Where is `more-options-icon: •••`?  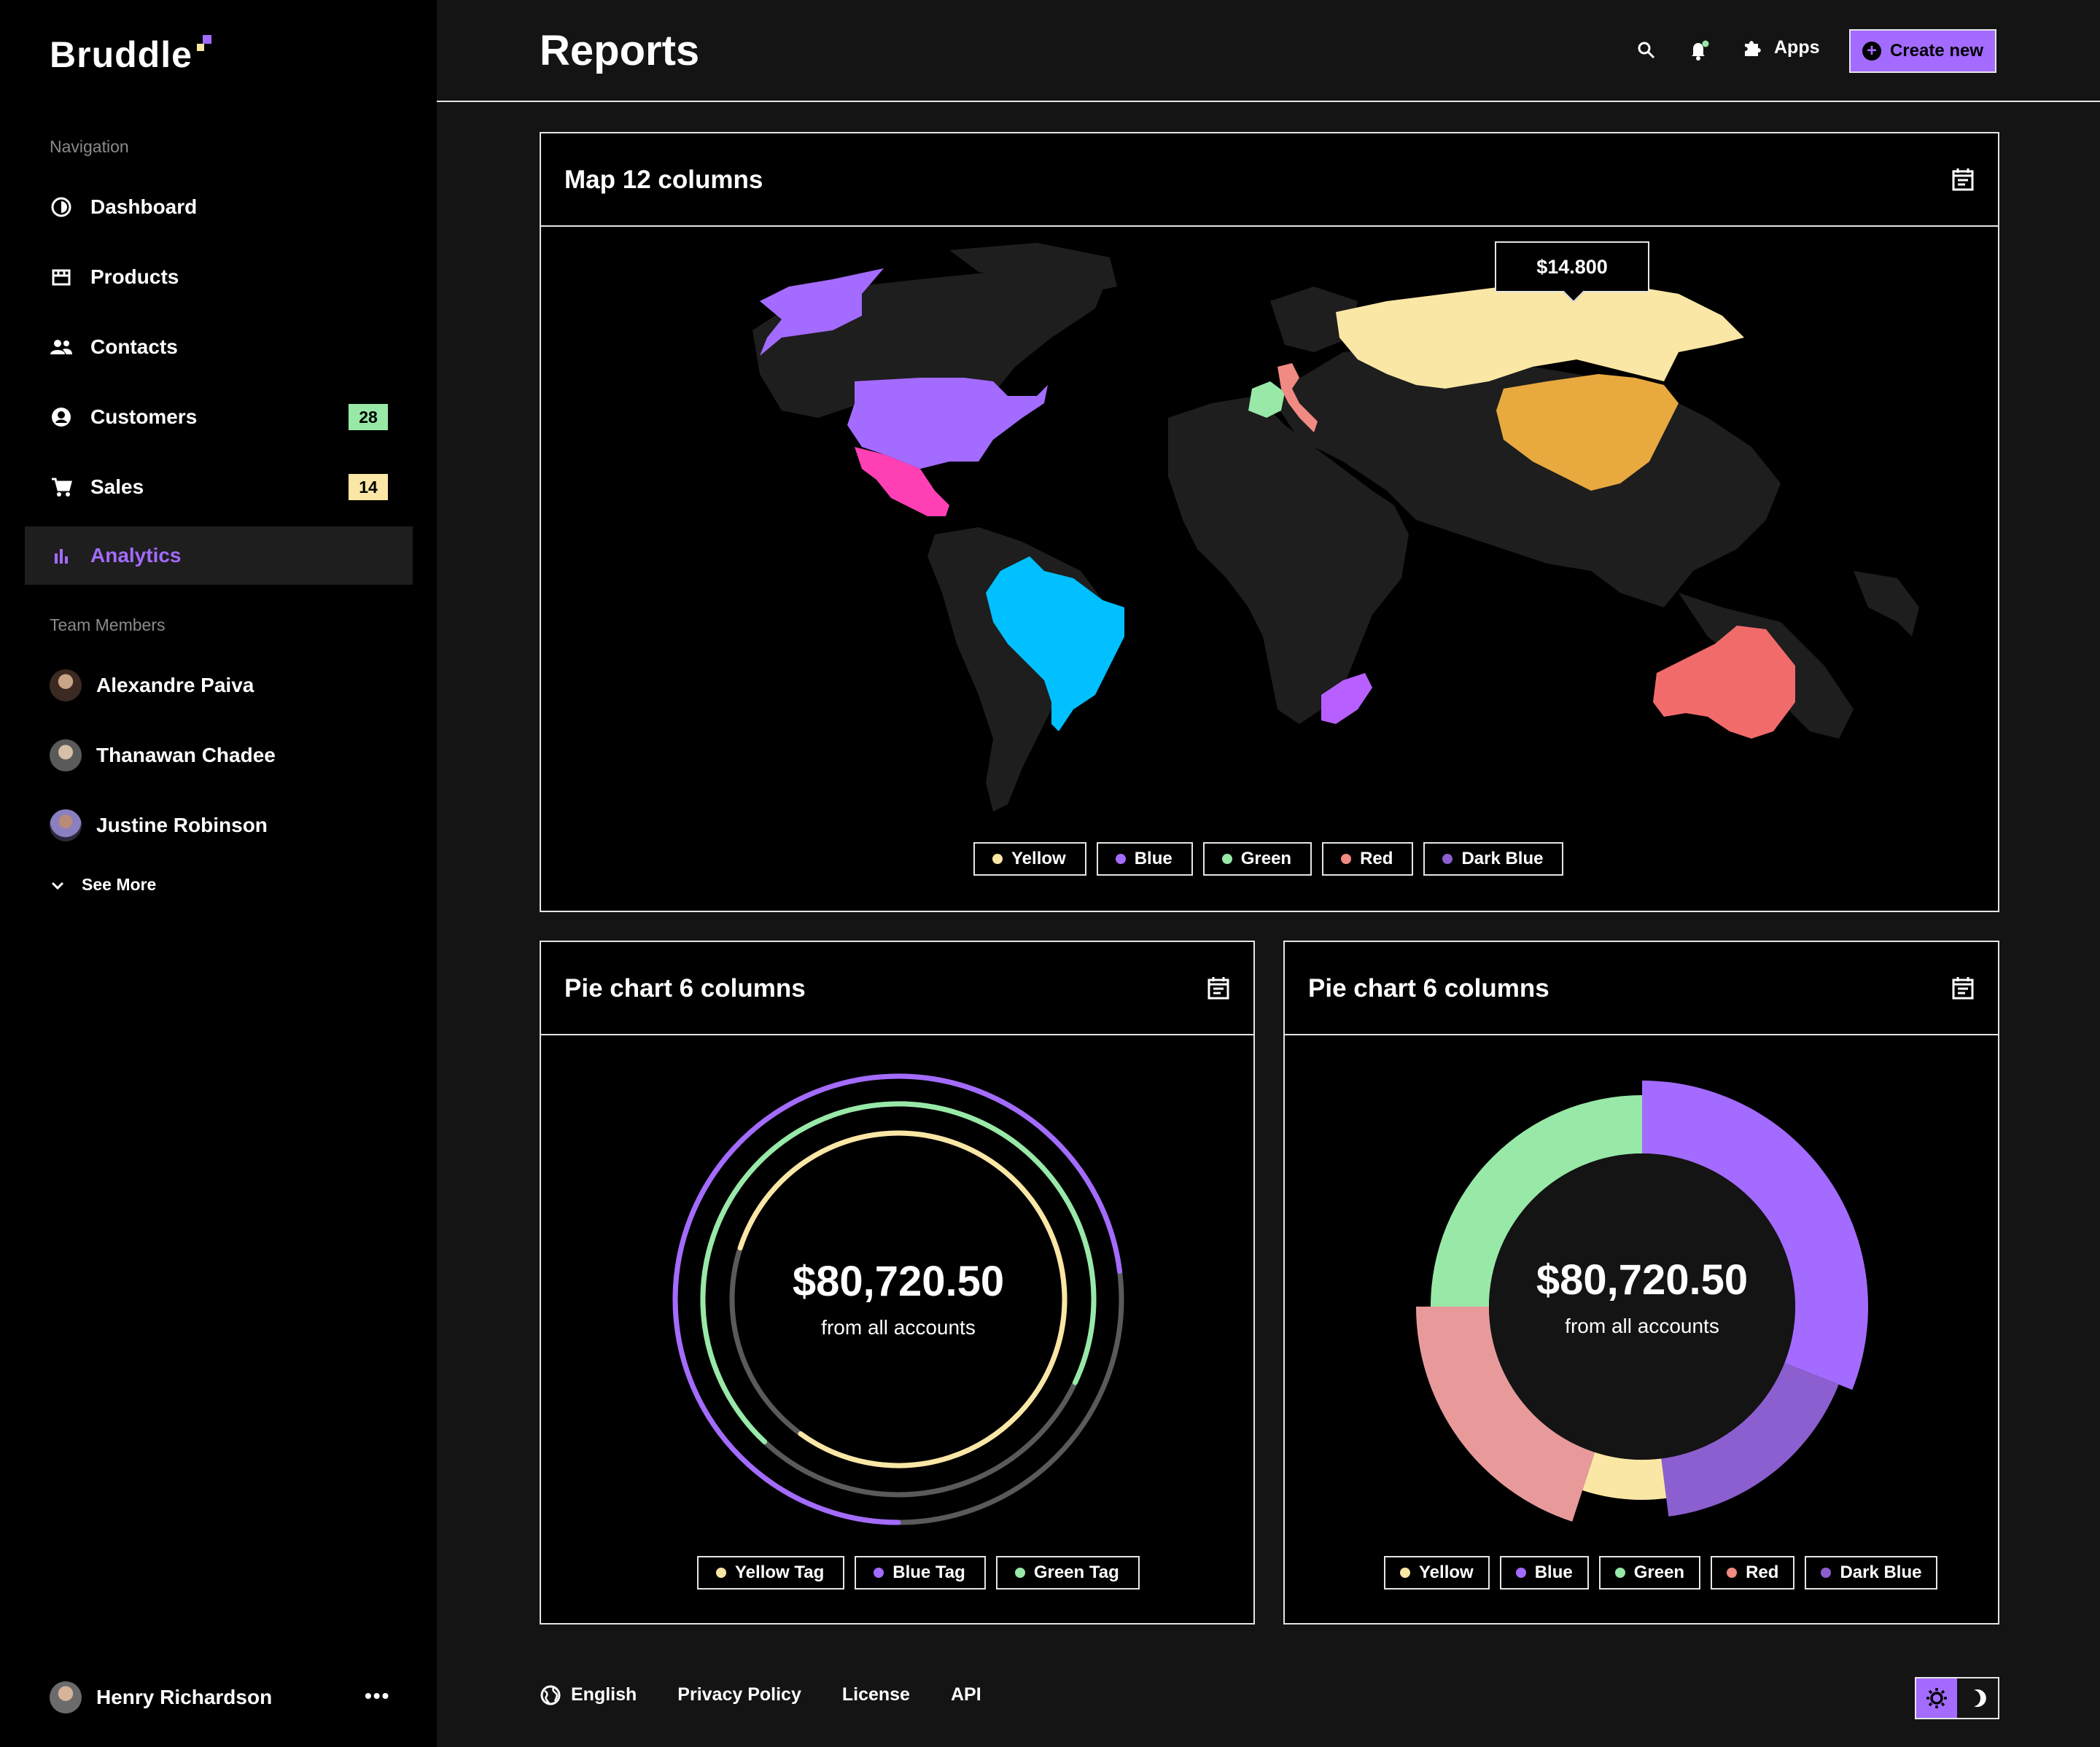
more-options-icon: ••• is located at coordinates (378, 1695).